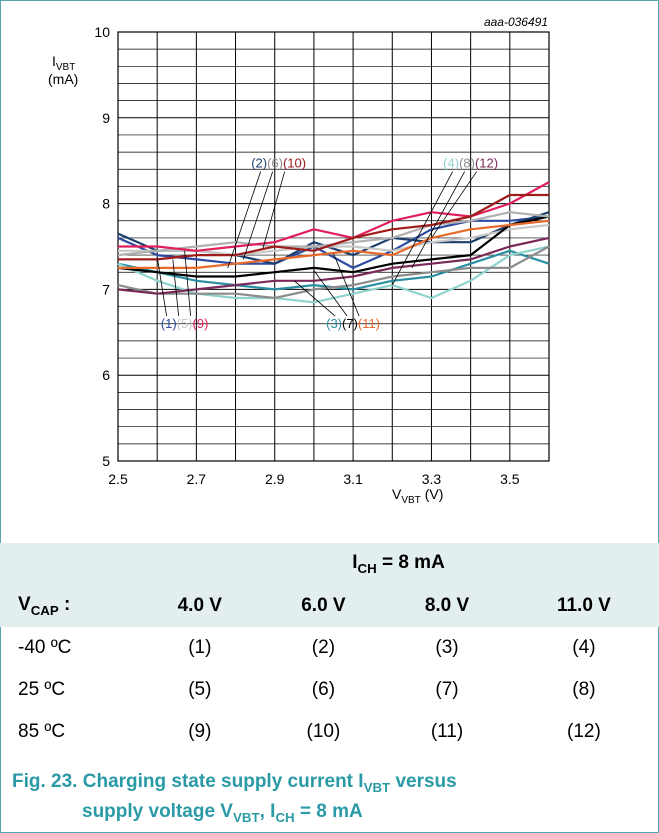  I want to click on callout-group: (1)(5)(9), so click(185, 323).